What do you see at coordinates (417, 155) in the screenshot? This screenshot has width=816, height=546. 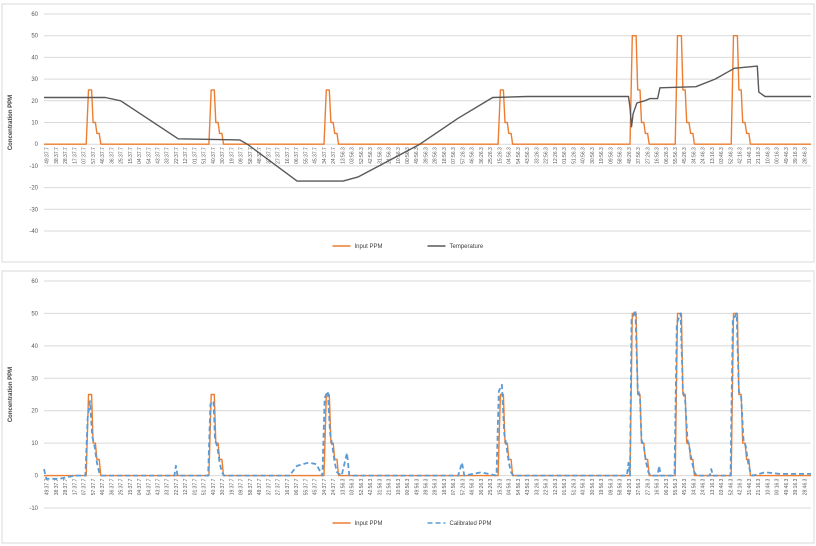 I see `x-tick-label: 49:56.3` at bounding box center [417, 155].